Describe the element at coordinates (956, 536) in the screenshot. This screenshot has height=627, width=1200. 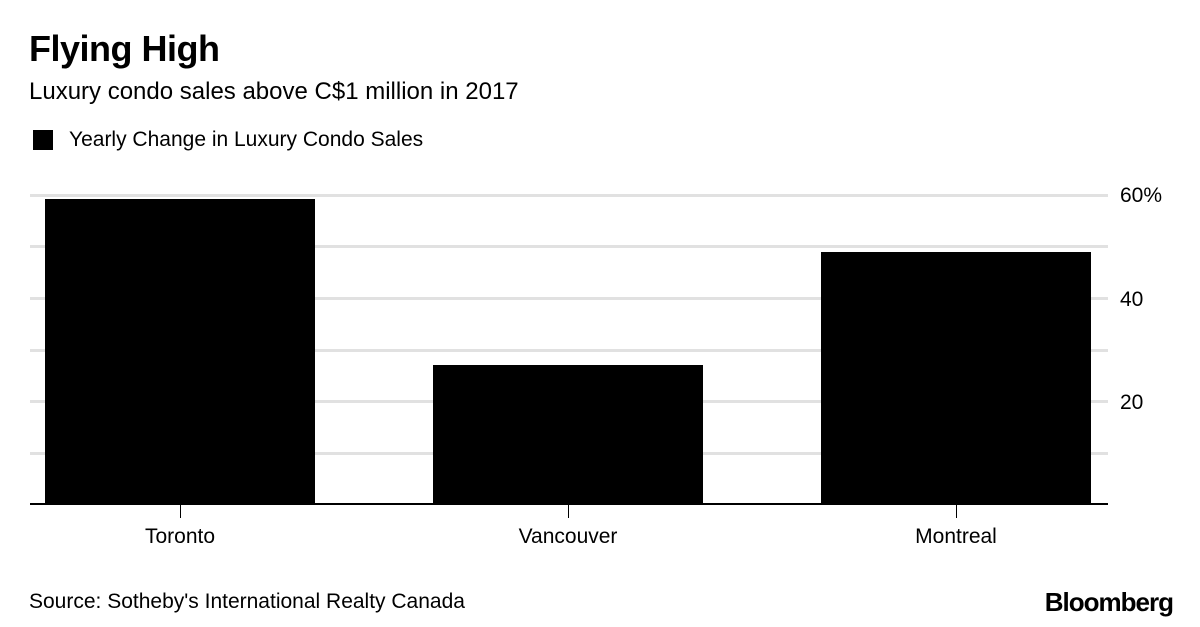
I see `x-label-montreal: Montreal` at that location.